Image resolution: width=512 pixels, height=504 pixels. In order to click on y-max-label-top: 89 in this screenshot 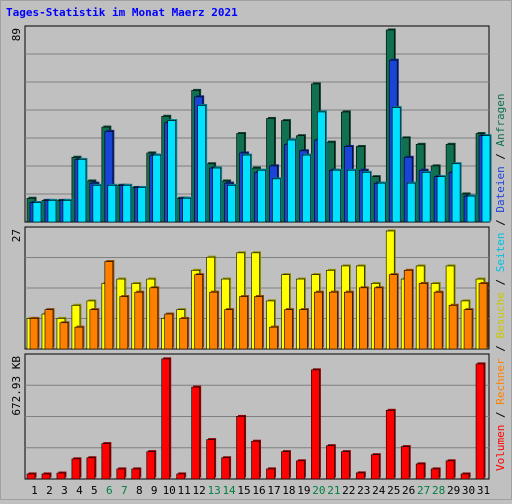, I will do `click(16, 34)`.